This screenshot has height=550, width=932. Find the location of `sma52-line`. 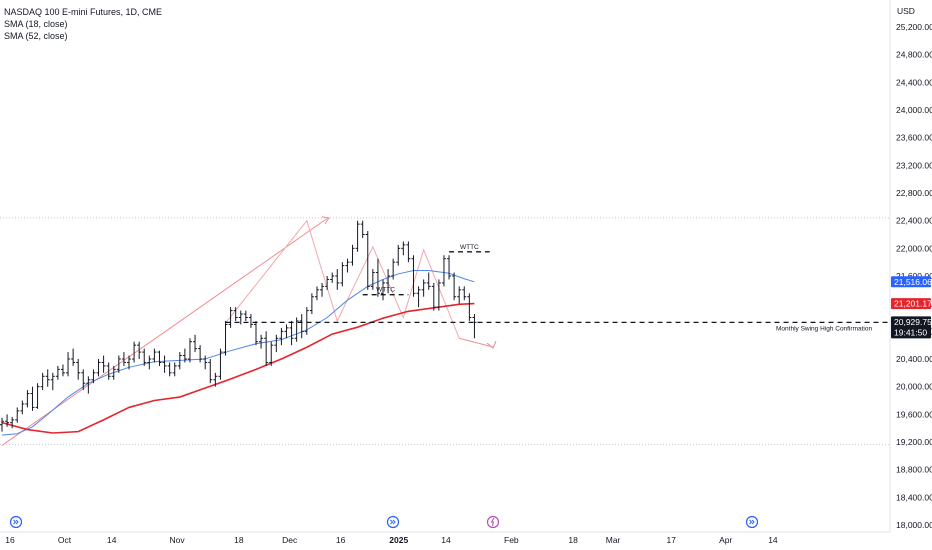

sma52-line is located at coordinates (238, 368).